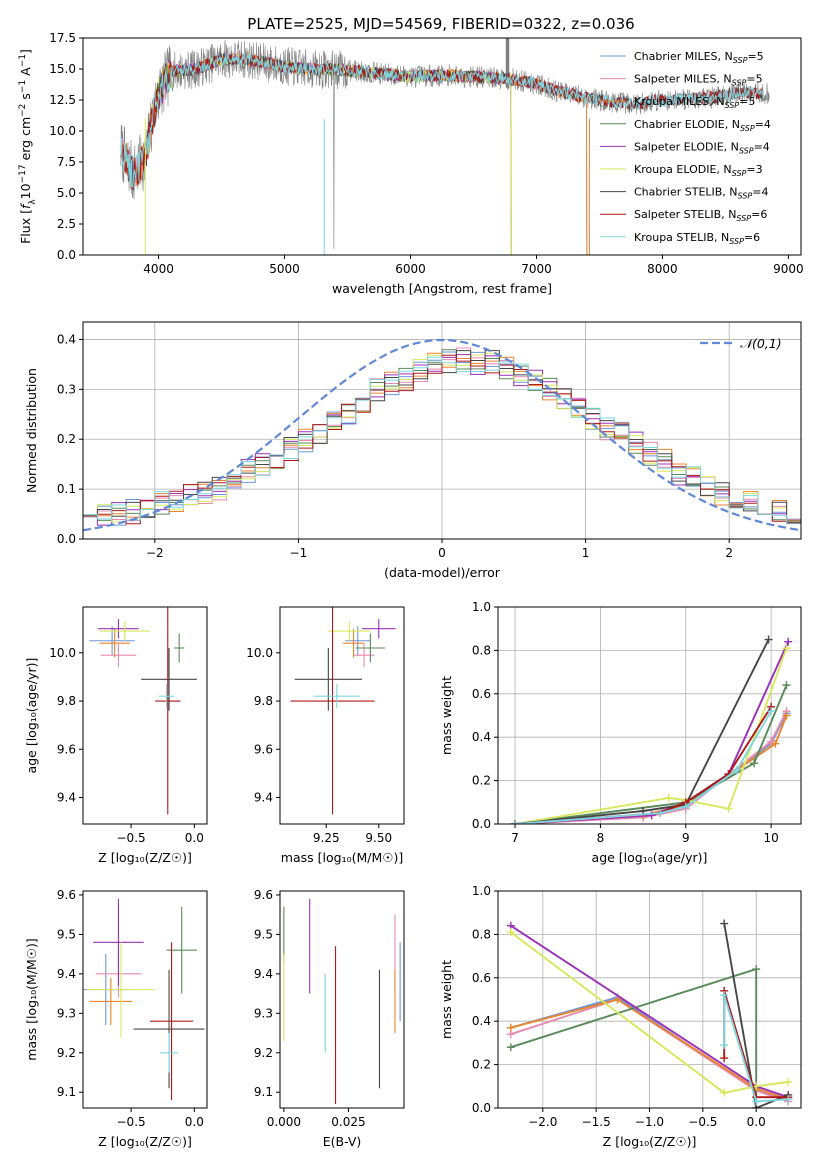  Describe the element at coordinates (25, 141) in the screenshot. I see `y-label-part: erg cm` at that location.